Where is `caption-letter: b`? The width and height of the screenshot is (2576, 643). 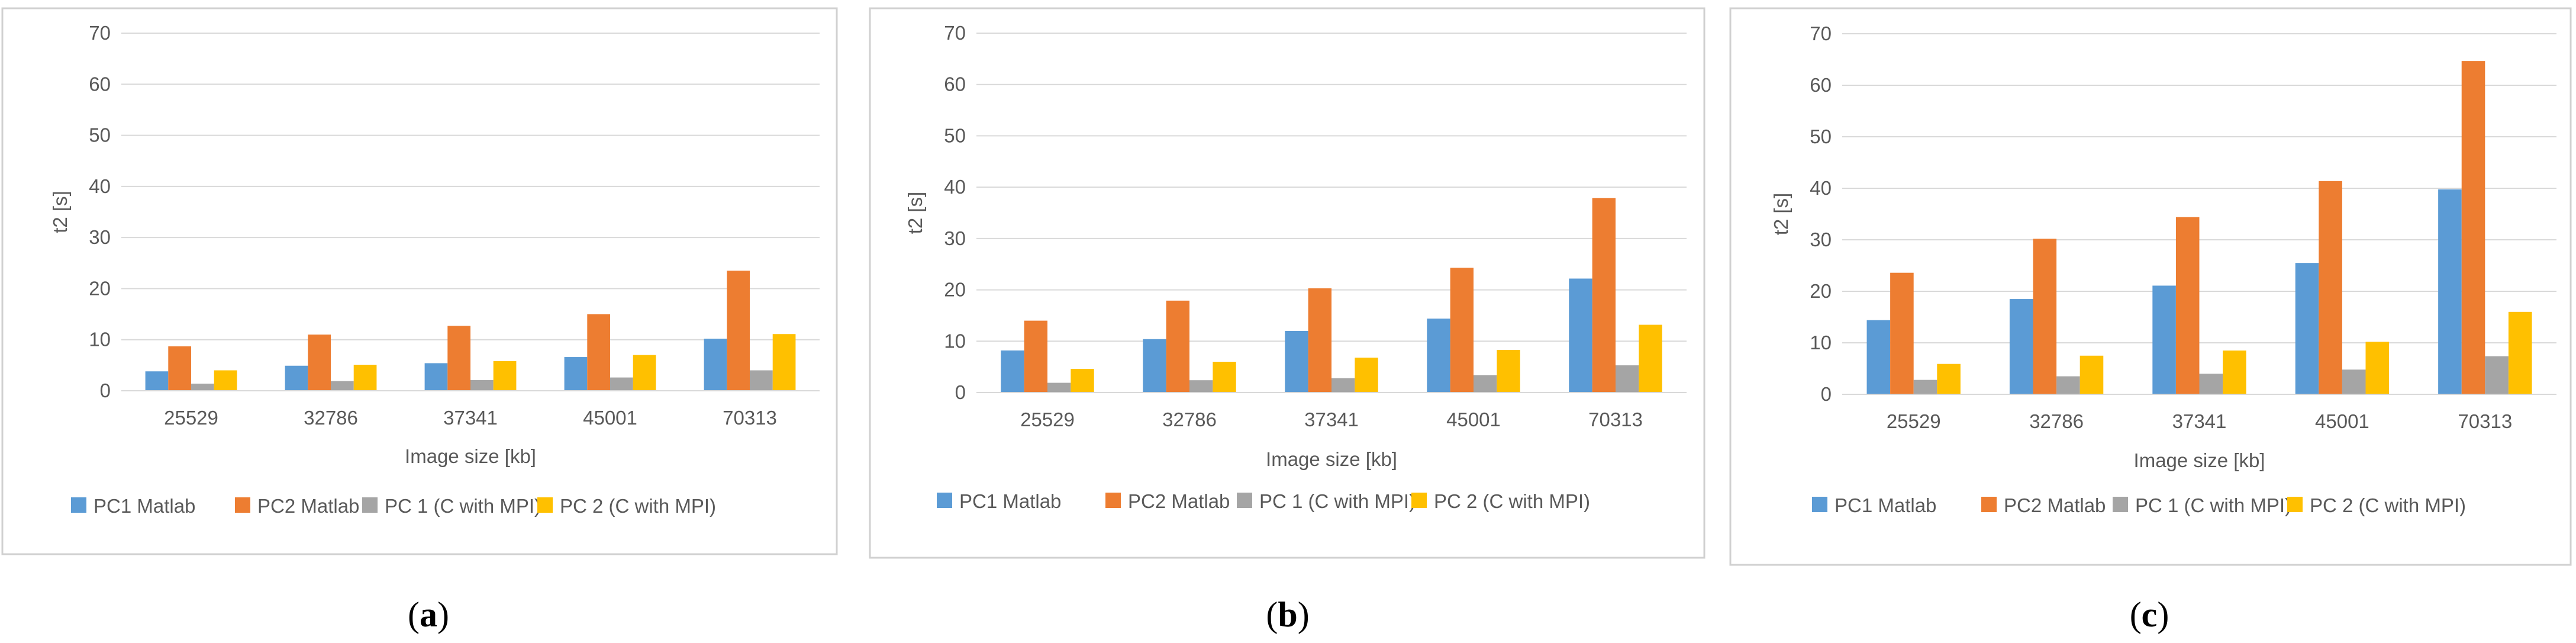 caption-letter: b is located at coordinates (1287, 614).